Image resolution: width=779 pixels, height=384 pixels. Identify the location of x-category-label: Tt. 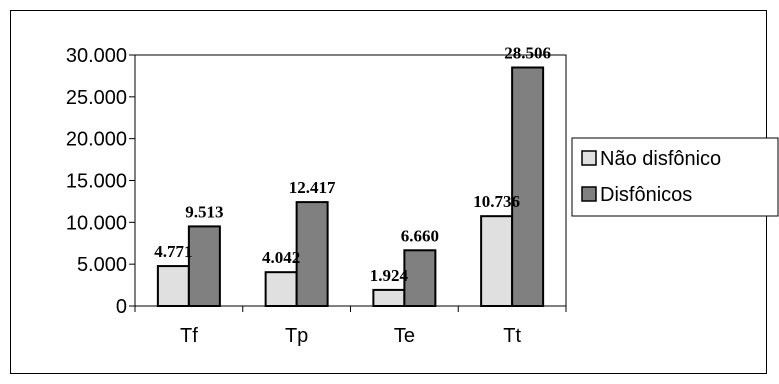
(512, 336).